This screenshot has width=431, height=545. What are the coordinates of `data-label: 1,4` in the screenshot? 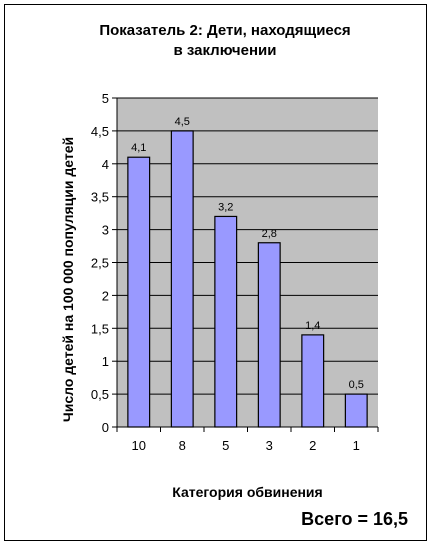 It's located at (312, 326).